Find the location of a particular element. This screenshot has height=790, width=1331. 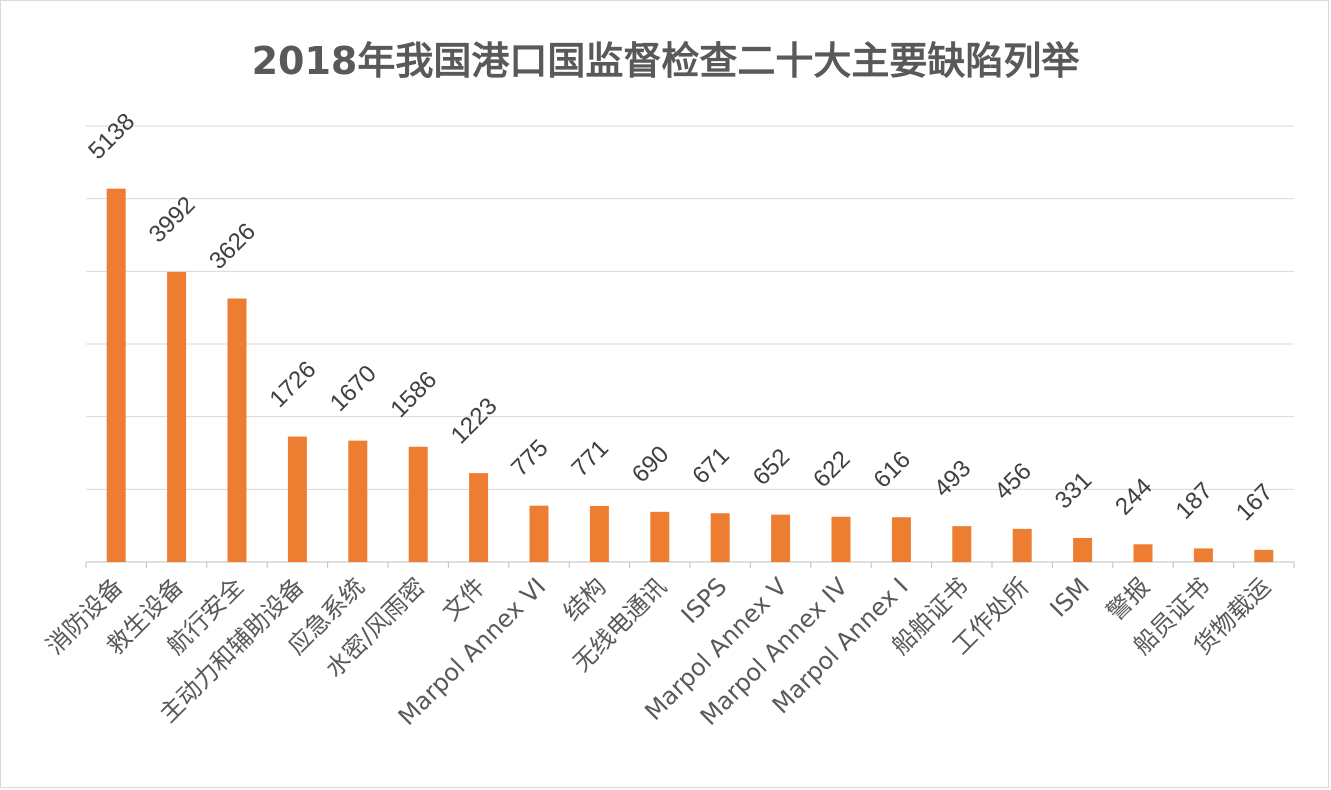

data-label: 622 is located at coordinates (831, 469).